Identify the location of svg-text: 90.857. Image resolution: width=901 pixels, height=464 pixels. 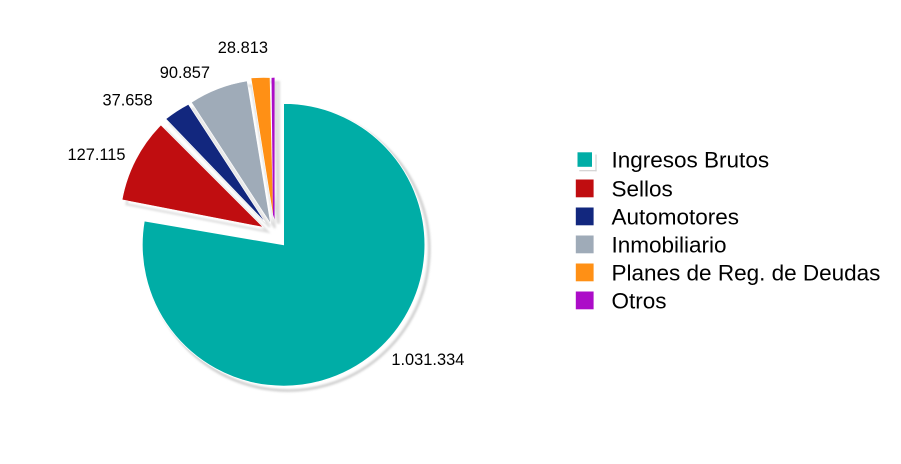
(185, 73).